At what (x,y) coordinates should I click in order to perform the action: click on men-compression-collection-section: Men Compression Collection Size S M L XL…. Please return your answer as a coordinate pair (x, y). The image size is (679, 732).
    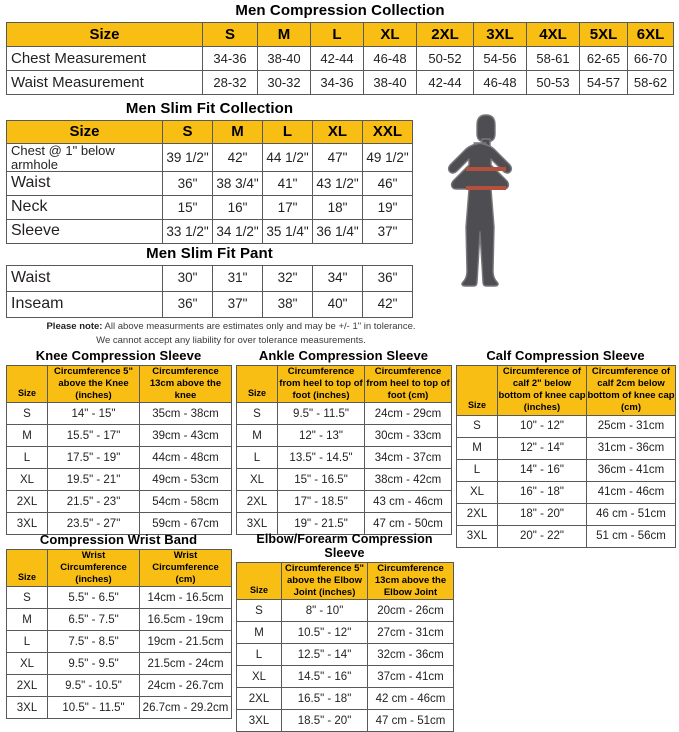
    Looking at the image, I should click on (340, 48).